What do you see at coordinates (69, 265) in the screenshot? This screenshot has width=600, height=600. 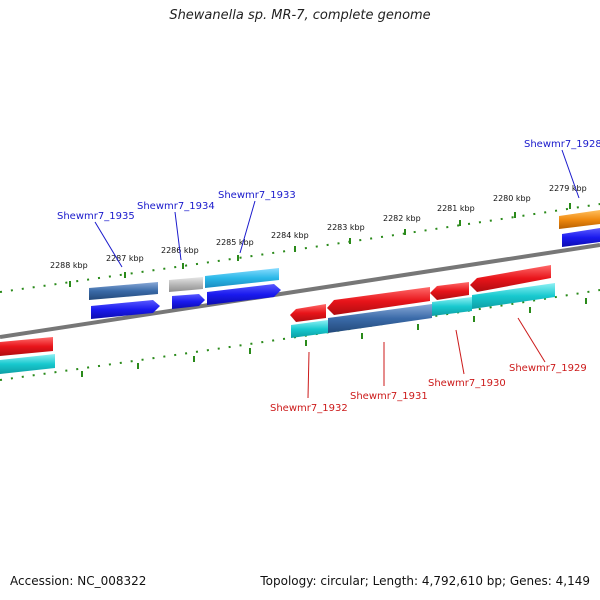 I see `position-label: 2288 kbp` at bounding box center [69, 265].